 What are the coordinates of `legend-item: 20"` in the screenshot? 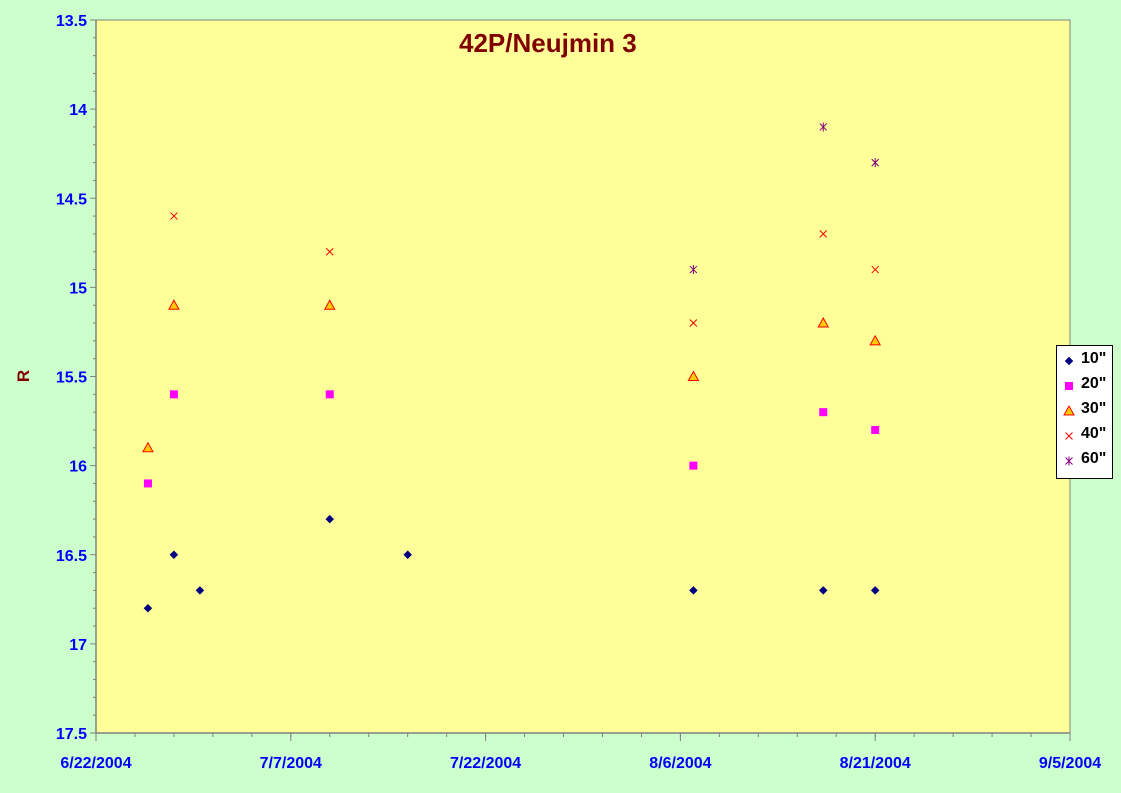 It's located at (1086, 387).